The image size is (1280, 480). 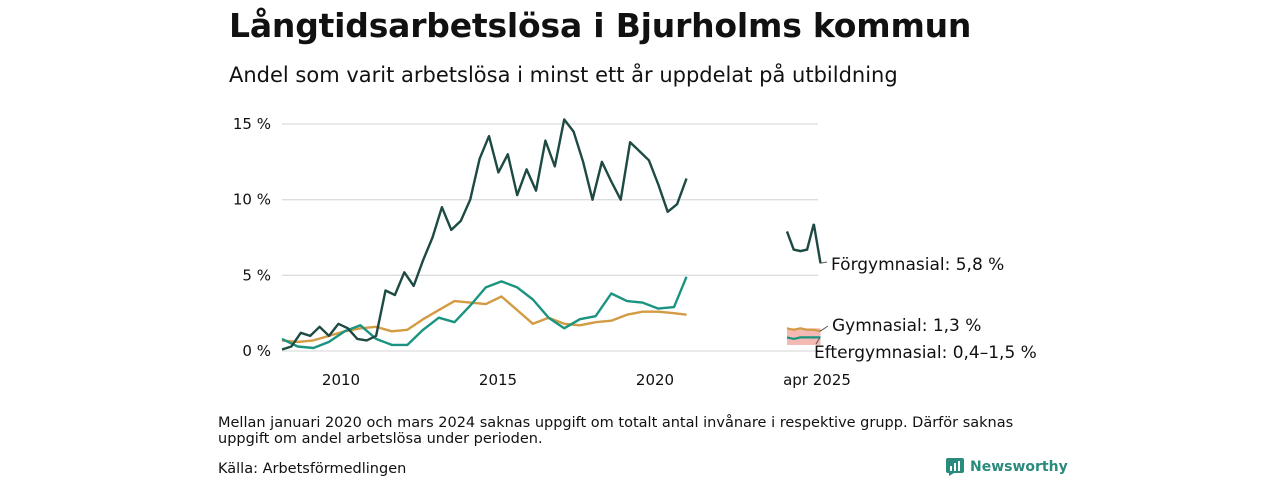 I want to click on newsworthy-logo-icon, so click(x=955, y=467).